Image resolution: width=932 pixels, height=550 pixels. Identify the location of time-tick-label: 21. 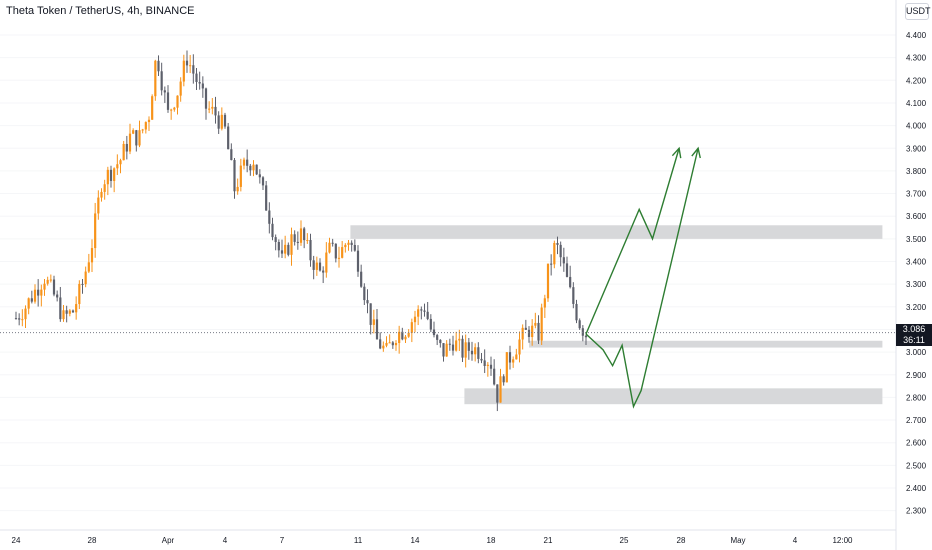
(548, 540).